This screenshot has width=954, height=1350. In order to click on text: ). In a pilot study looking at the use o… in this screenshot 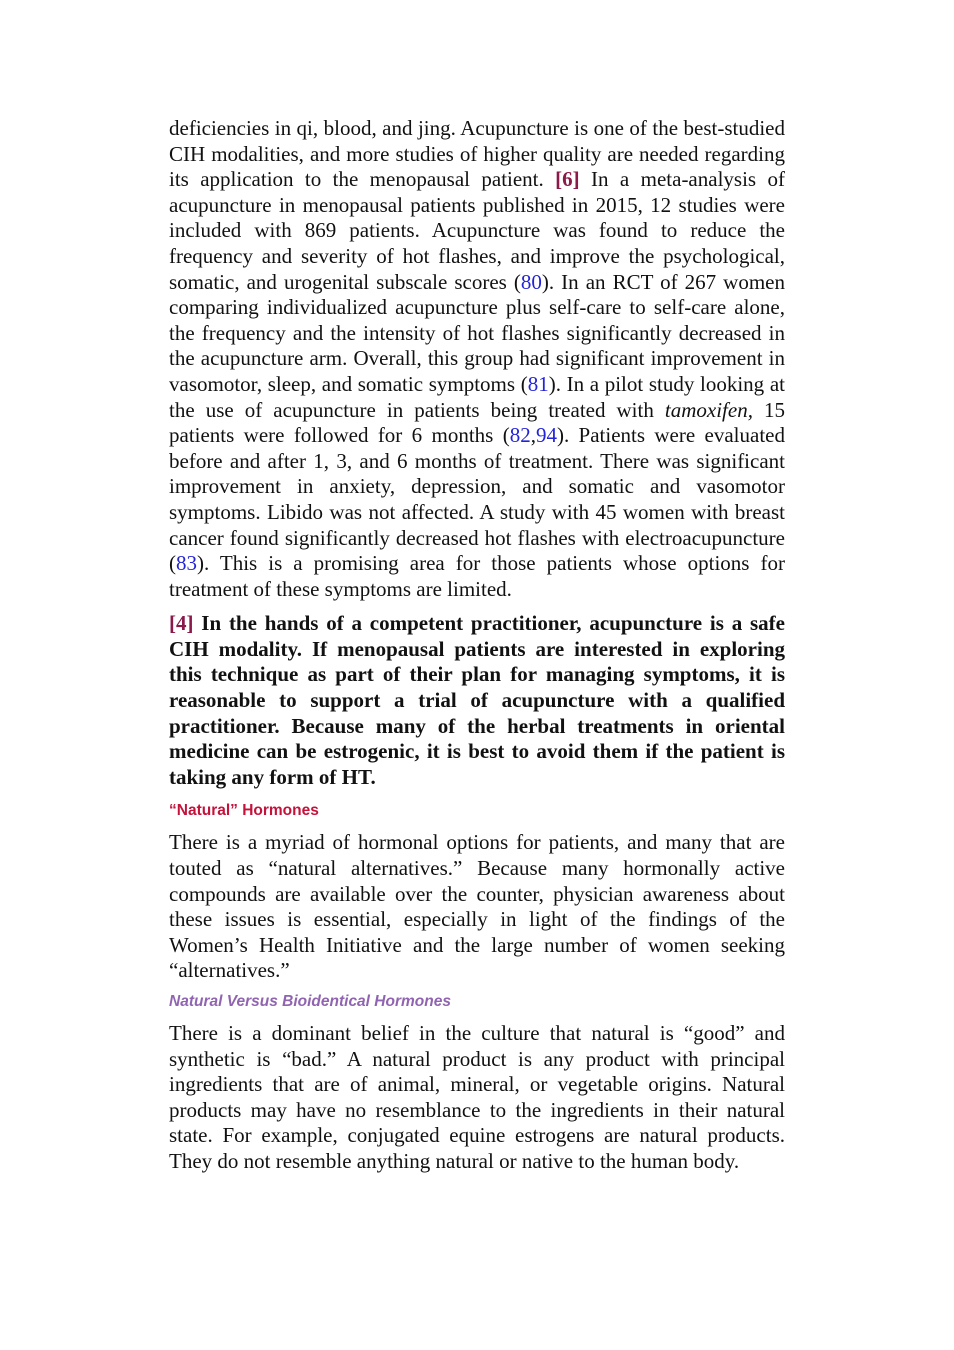, I will do `click(477, 396)`.